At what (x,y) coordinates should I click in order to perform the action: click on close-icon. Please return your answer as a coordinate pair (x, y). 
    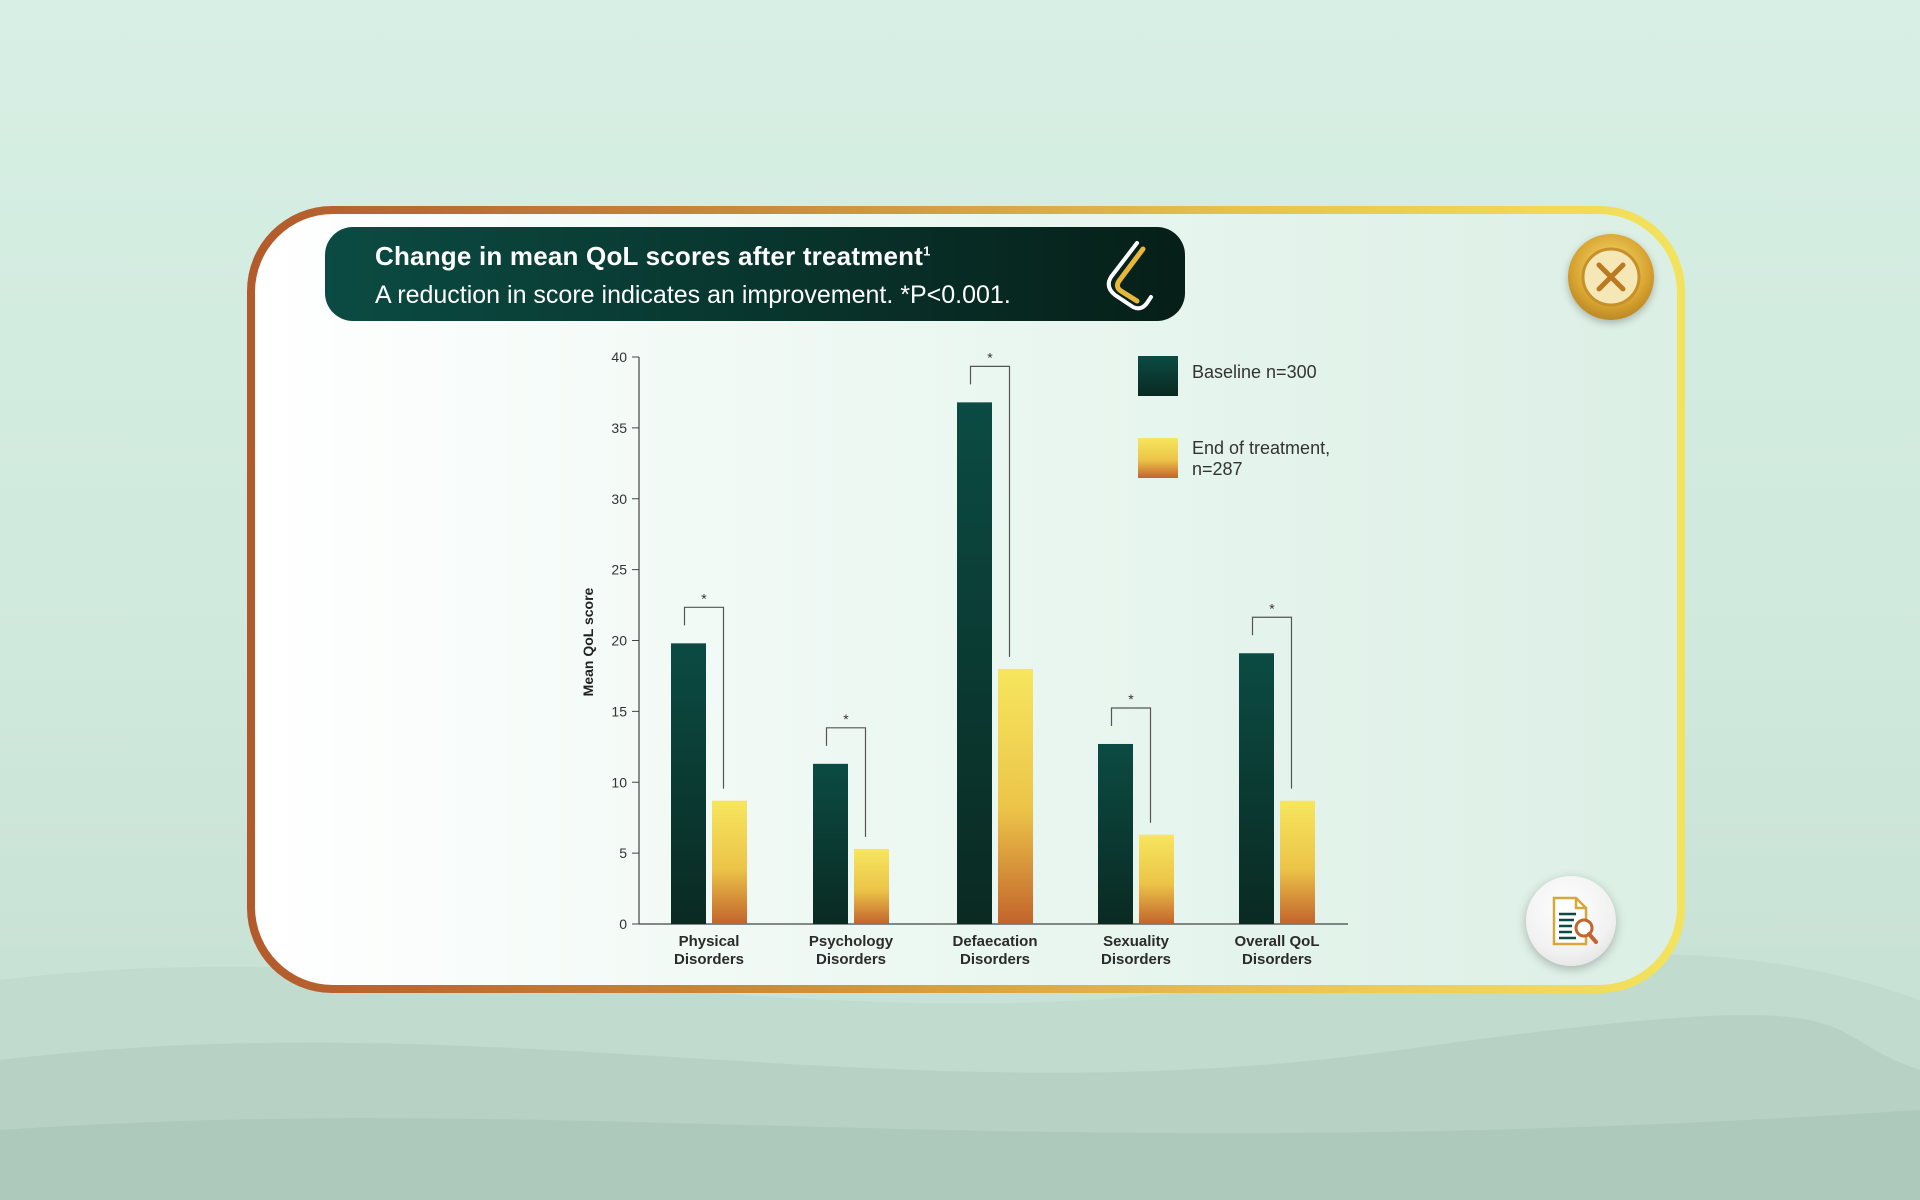
    Looking at the image, I should click on (1611, 277).